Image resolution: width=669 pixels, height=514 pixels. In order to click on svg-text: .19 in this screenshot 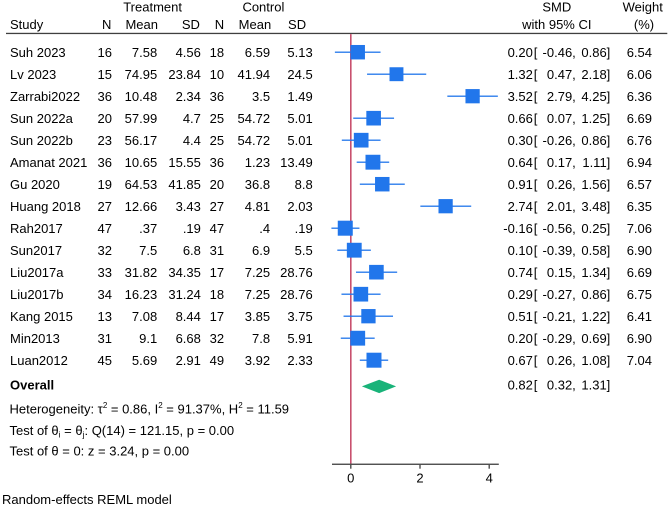, I will do `click(304, 228)`.